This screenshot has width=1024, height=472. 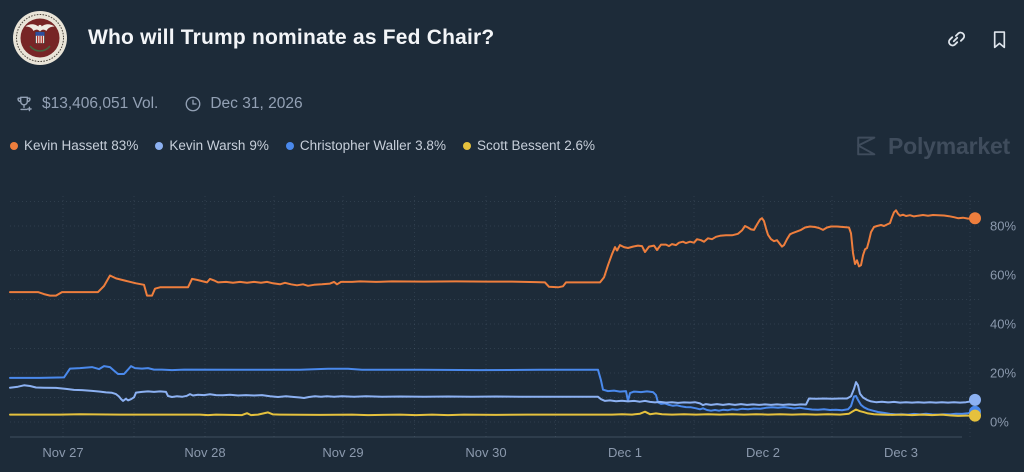 What do you see at coordinates (948, 146) in the screenshot?
I see `polymarket-wordmark: Polymarket` at bounding box center [948, 146].